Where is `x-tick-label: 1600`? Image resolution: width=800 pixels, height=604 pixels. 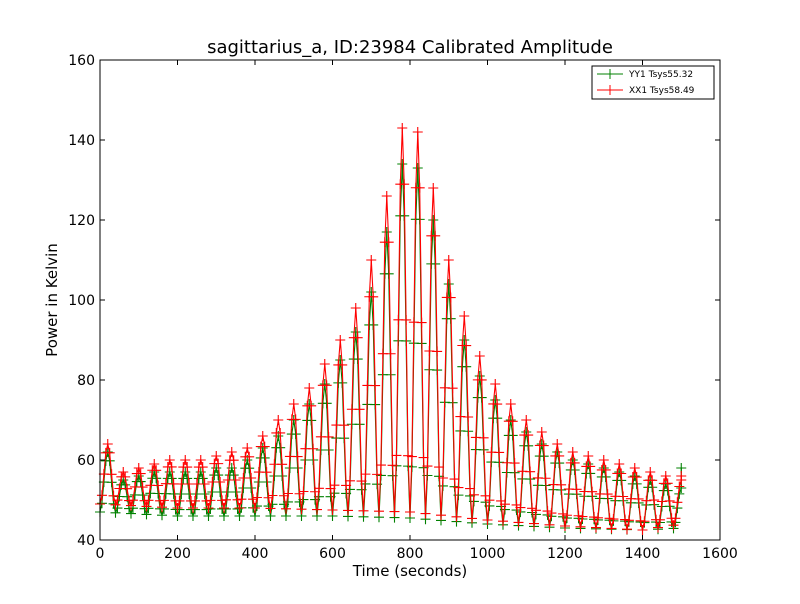 x-tick-label: 1600 is located at coordinates (720, 554).